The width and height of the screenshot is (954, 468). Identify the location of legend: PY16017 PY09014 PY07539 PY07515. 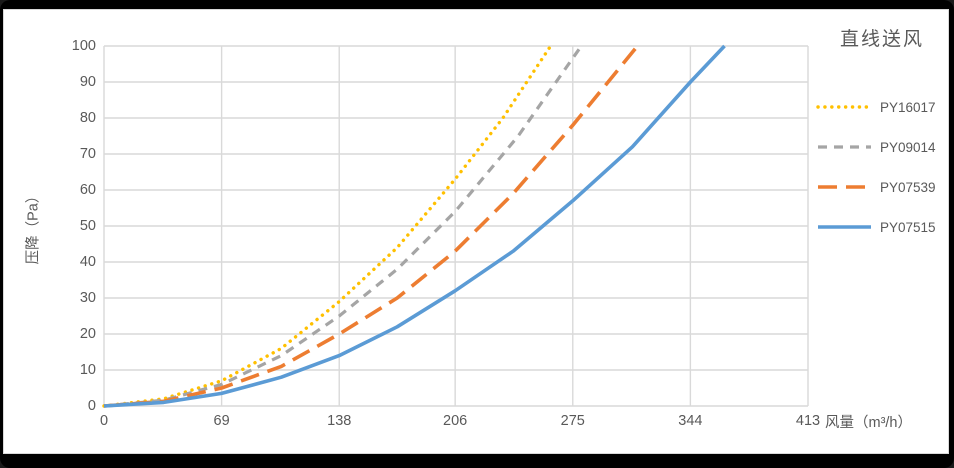
(883, 167).